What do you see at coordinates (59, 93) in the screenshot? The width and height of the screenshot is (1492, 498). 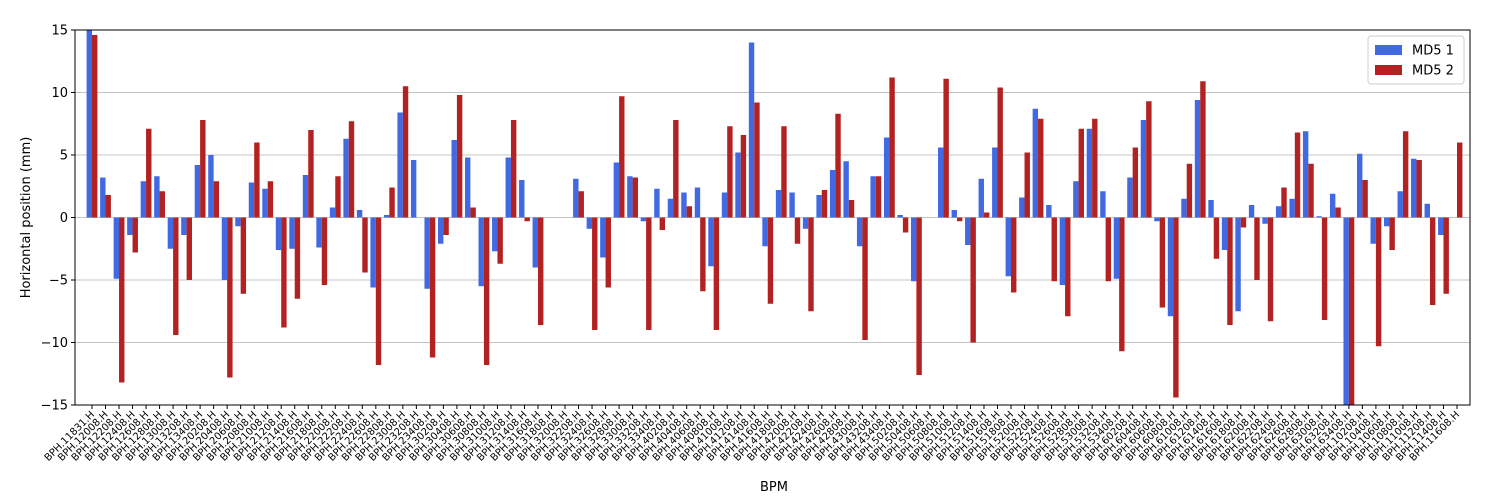 I see `y-tick-label: 10` at bounding box center [59, 93].